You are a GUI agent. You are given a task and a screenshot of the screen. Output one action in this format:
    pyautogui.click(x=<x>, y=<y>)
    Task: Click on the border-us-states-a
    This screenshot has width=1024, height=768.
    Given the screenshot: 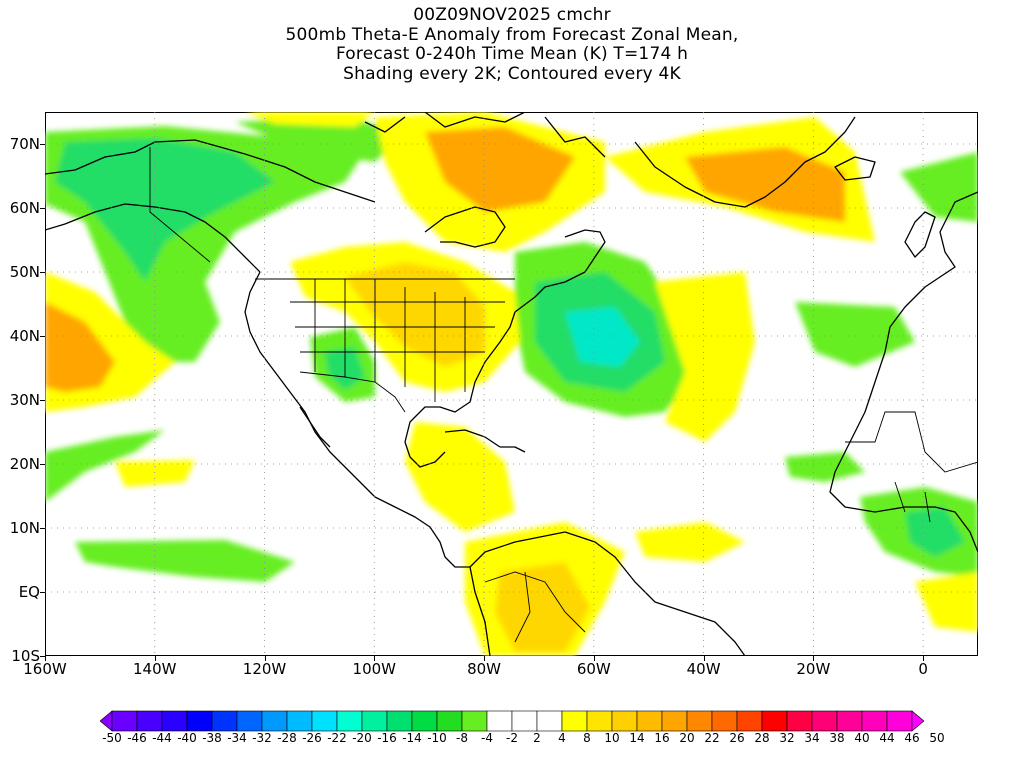 What is the action you would take?
    pyautogui.click(x=397, y=327)
    